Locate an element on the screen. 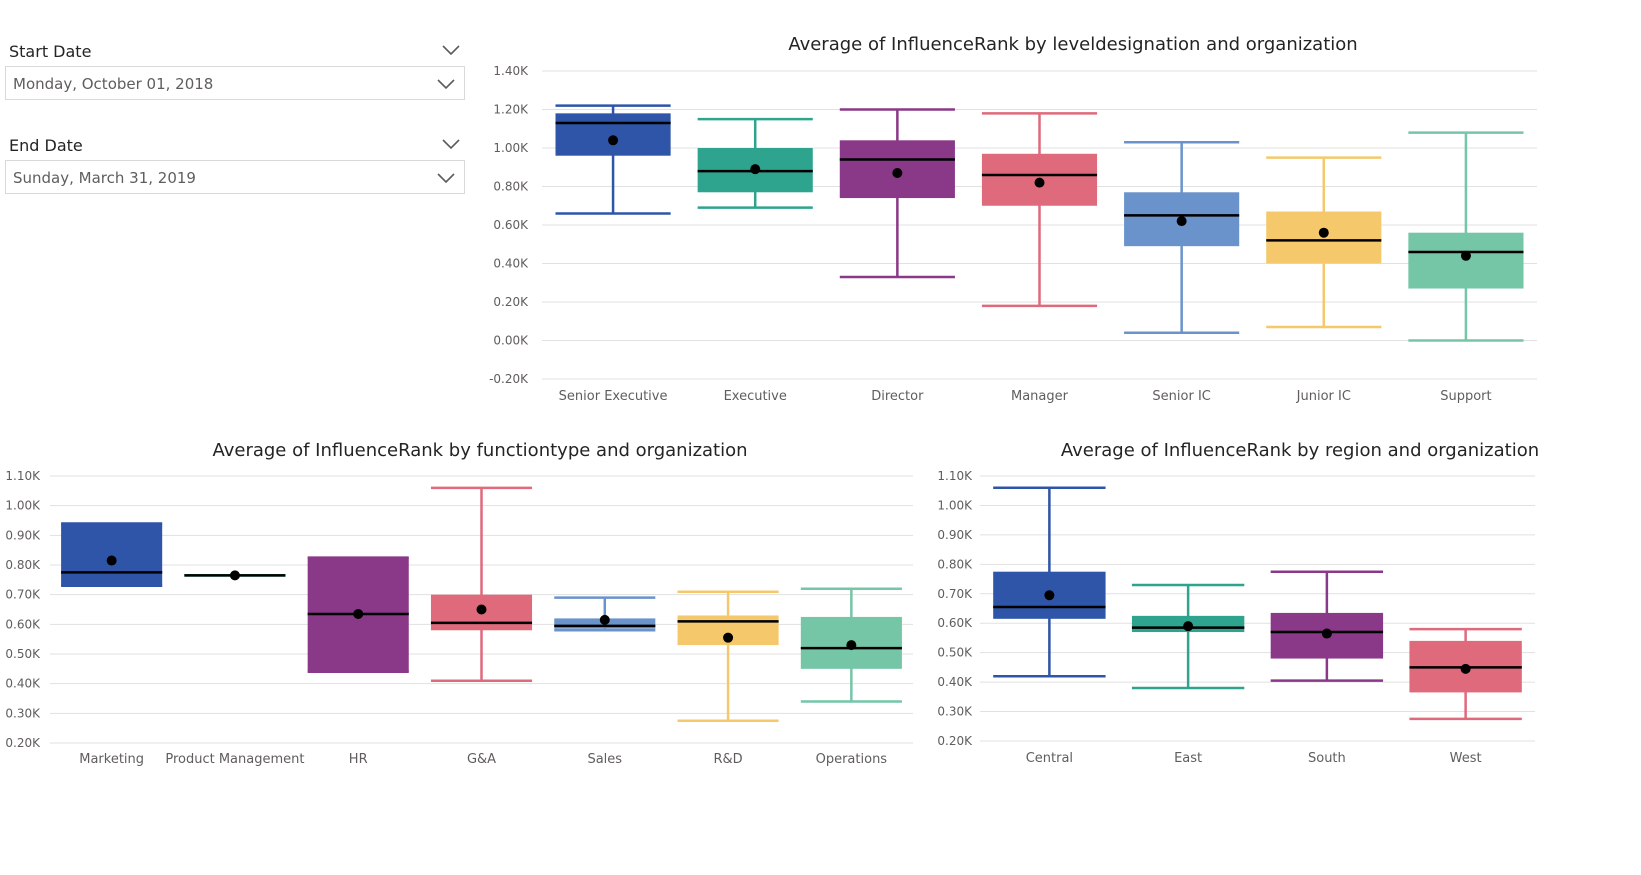  start-date-slicer: Start Date Monday, October 01, 2018 is located at coordinates (235, 68).